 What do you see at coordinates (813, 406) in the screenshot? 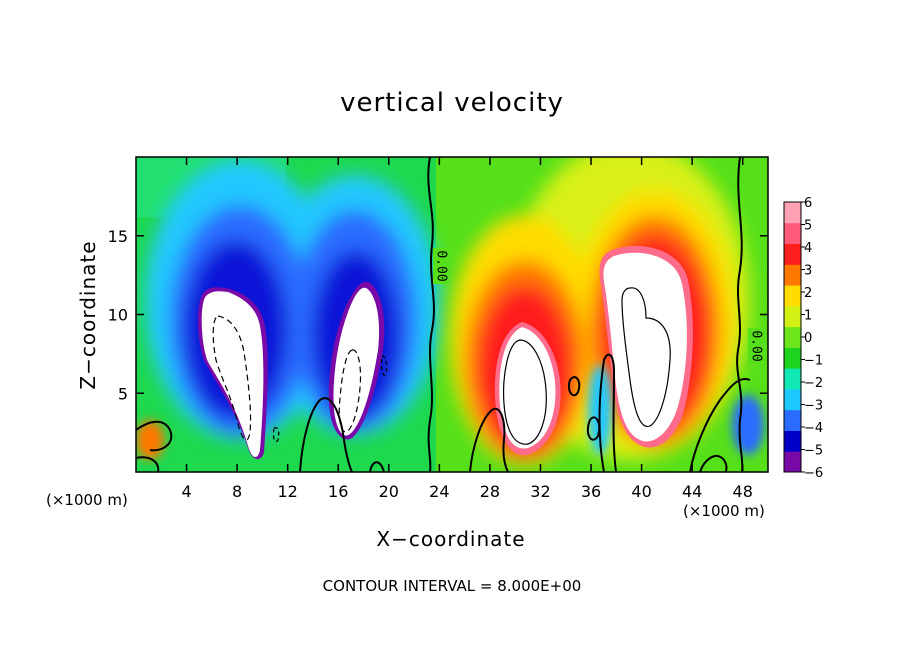
I see `colorbar-tick-label: −3` at bounding box center [813, 406].